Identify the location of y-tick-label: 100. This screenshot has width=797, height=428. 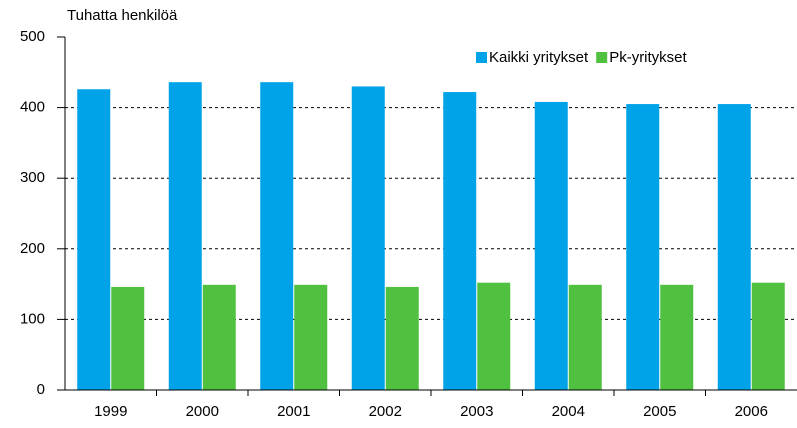
(32, 318).